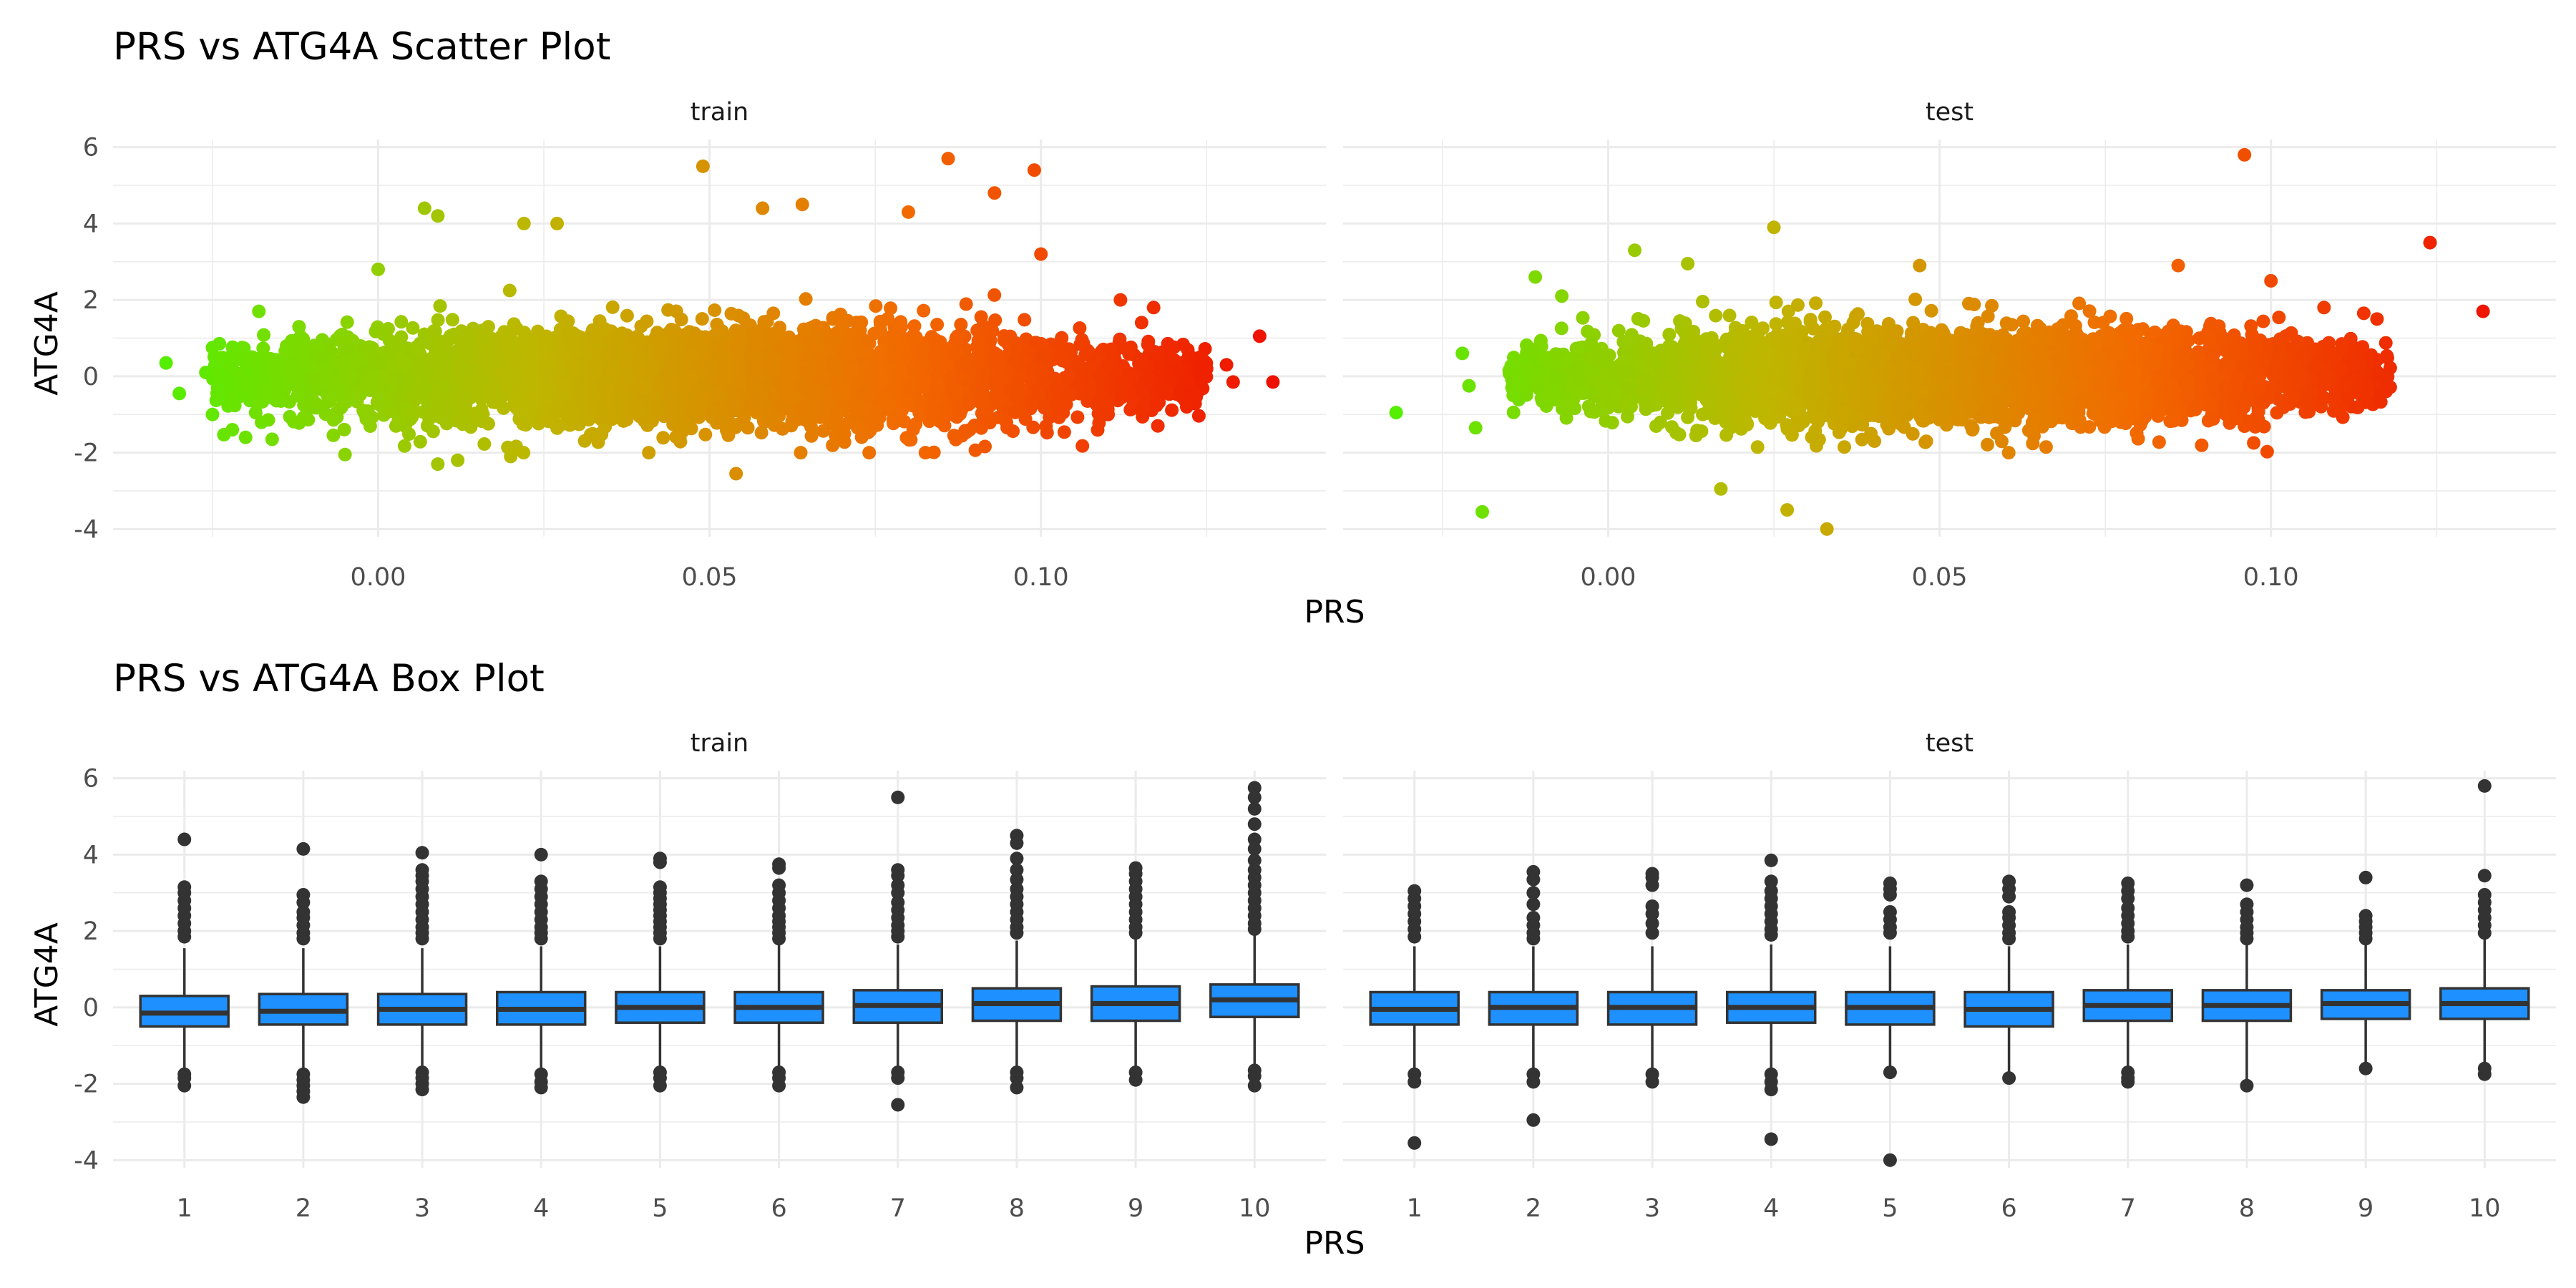 The width and height of the screenshot is (2576, 1288). What do you see at coordinates (719, 112) in the screenshot?
I see `facet-strip-train: train` at bounding box center [719, 112].